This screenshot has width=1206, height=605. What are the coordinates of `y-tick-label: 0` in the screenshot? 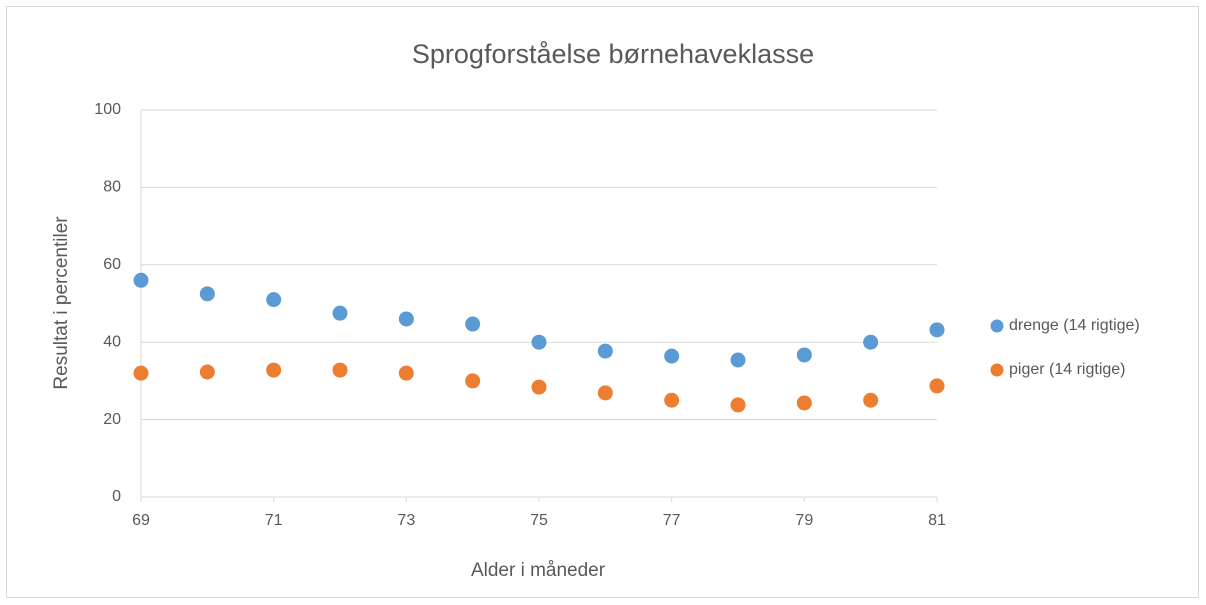 It's located at (116, 496).